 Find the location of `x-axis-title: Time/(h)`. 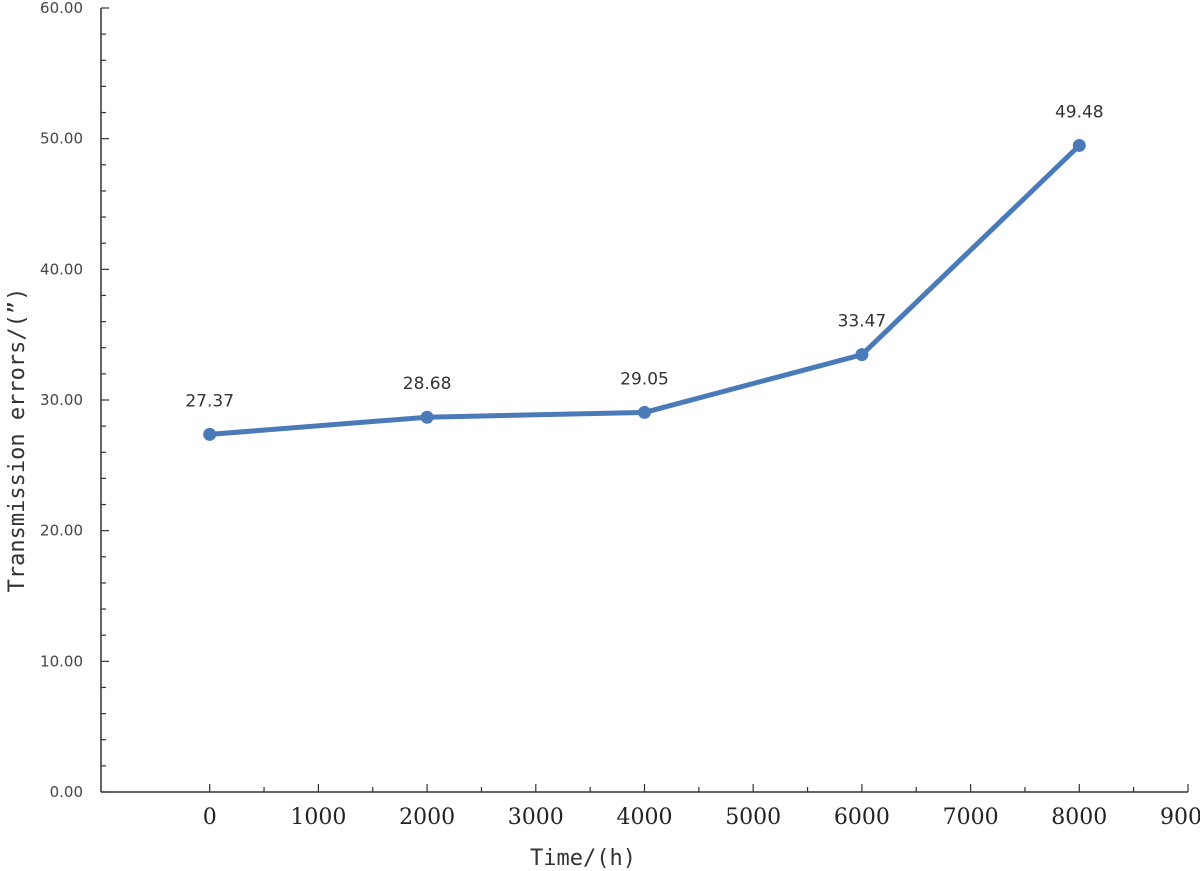

x-axis-title: Time/(h) is located at coordinates (583, 858).